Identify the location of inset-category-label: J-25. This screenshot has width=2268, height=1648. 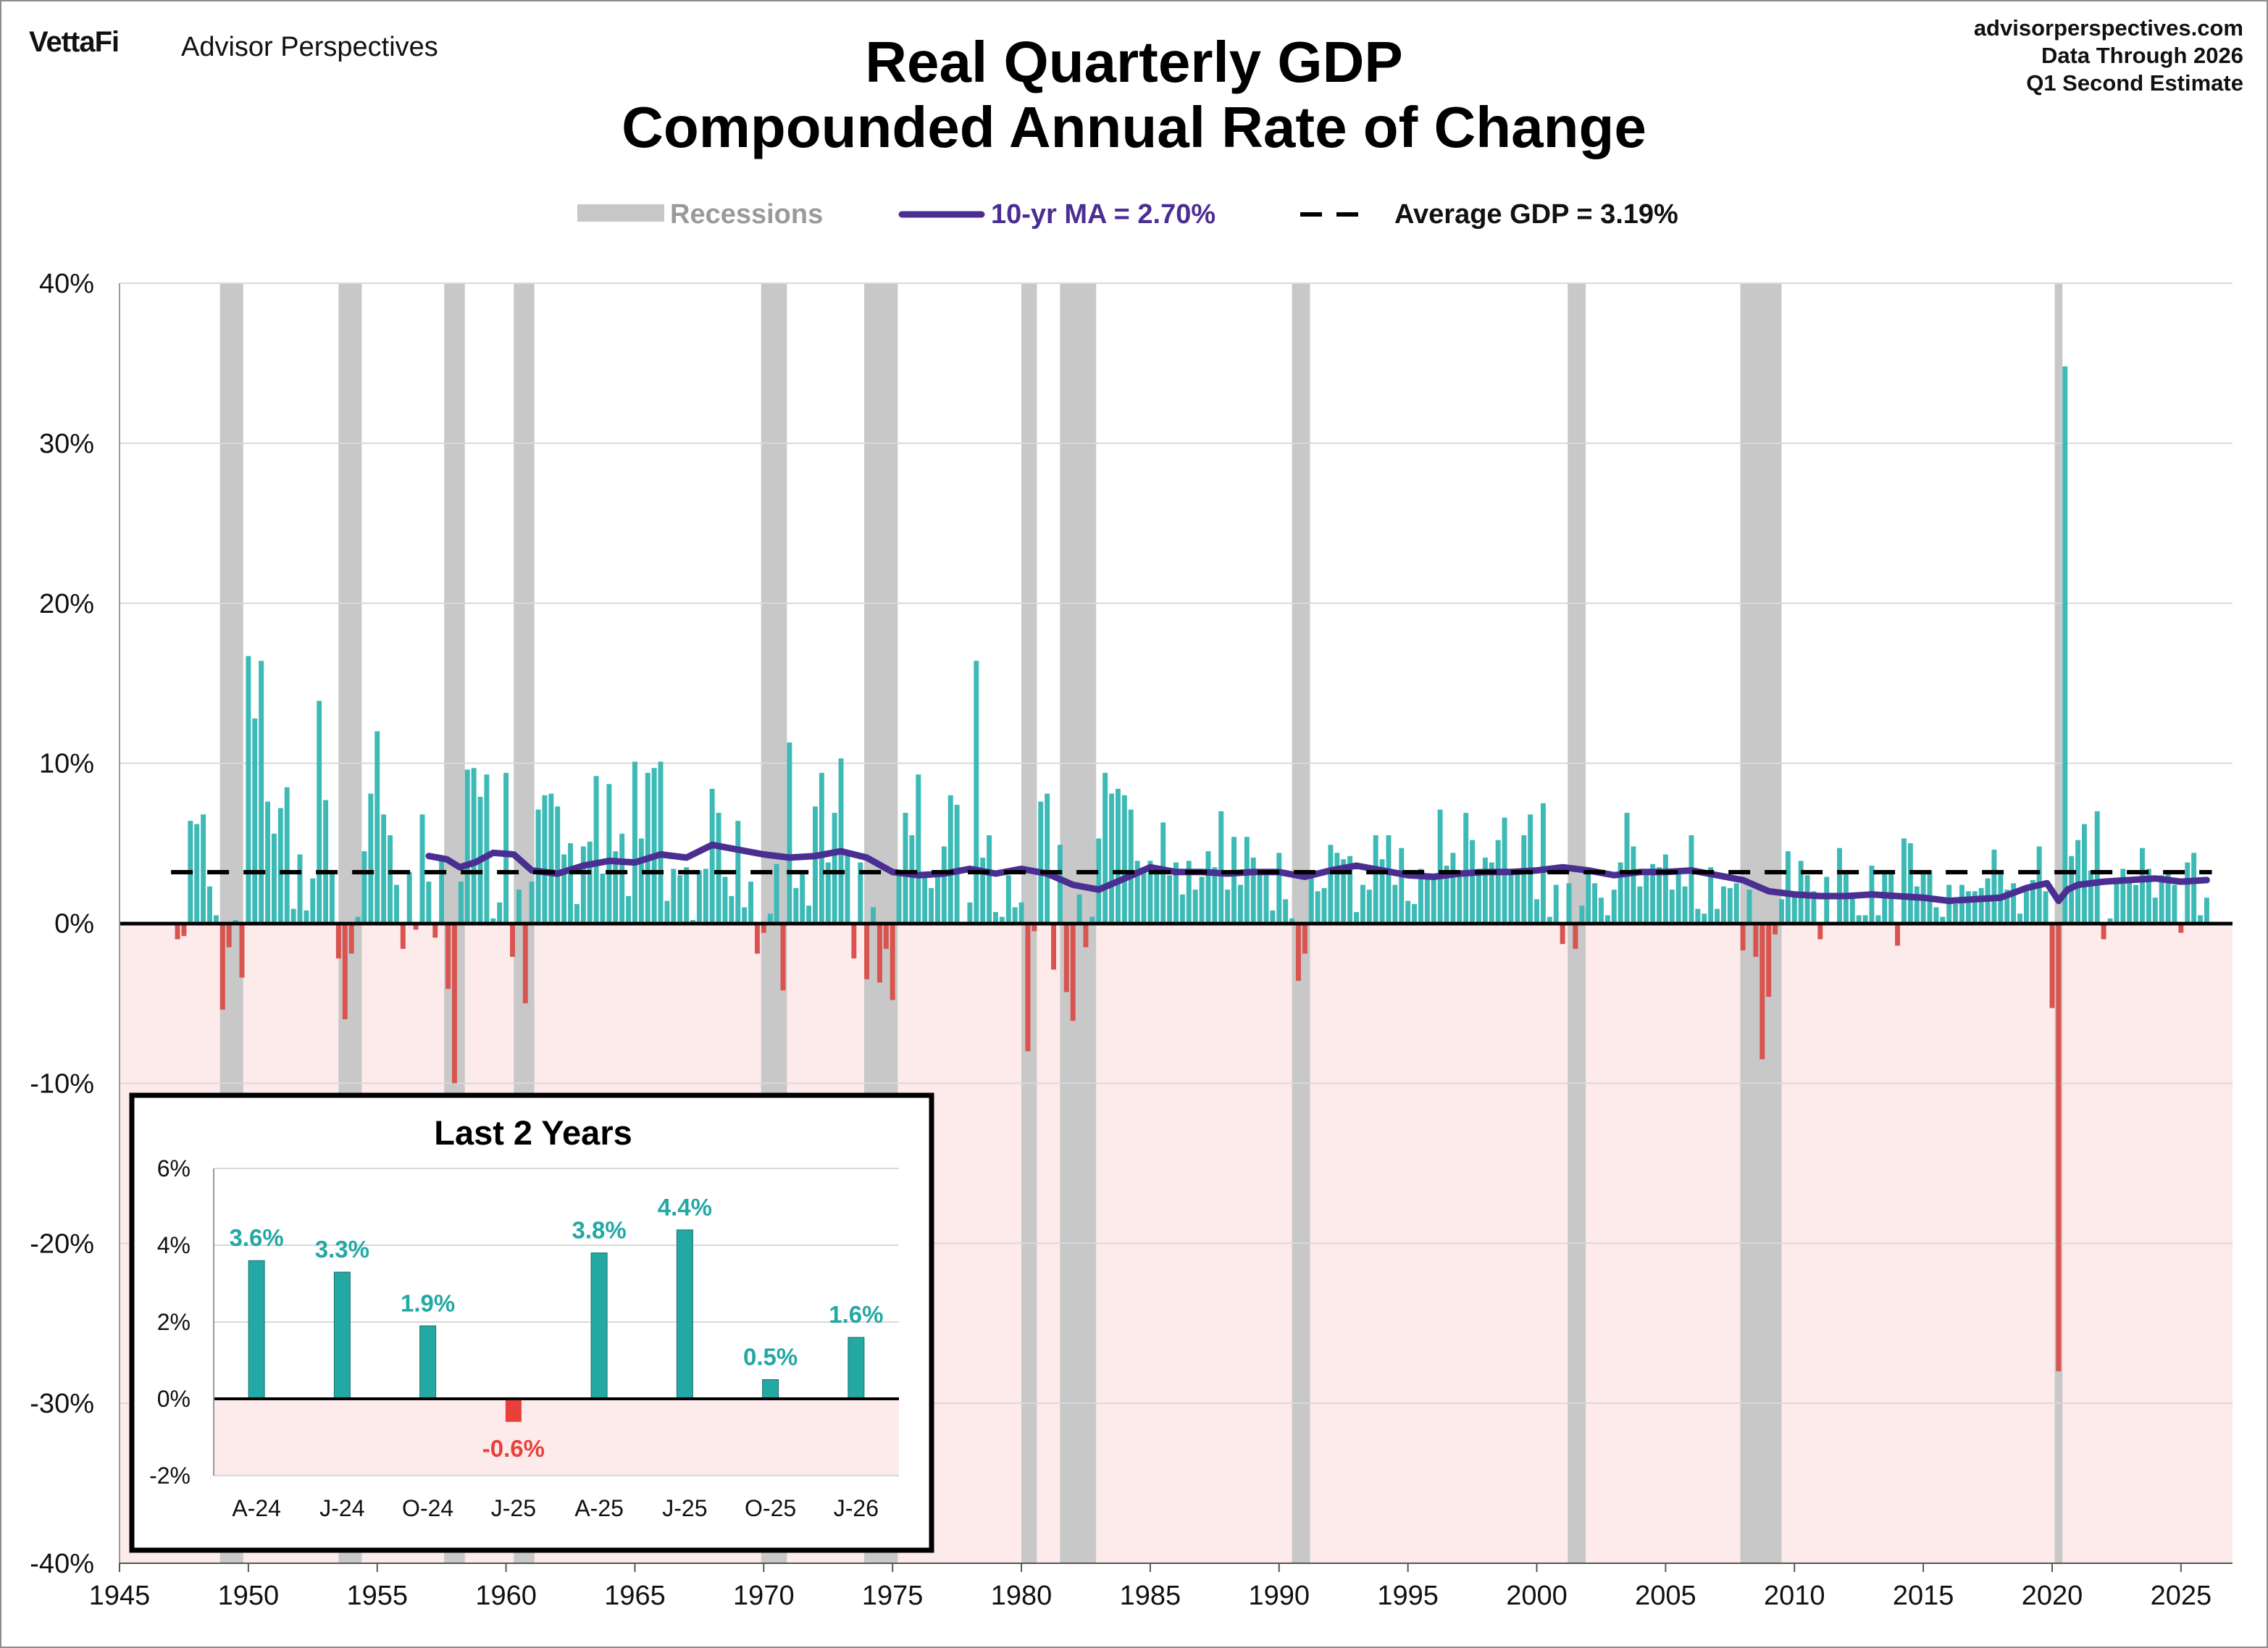
(514, 1508).